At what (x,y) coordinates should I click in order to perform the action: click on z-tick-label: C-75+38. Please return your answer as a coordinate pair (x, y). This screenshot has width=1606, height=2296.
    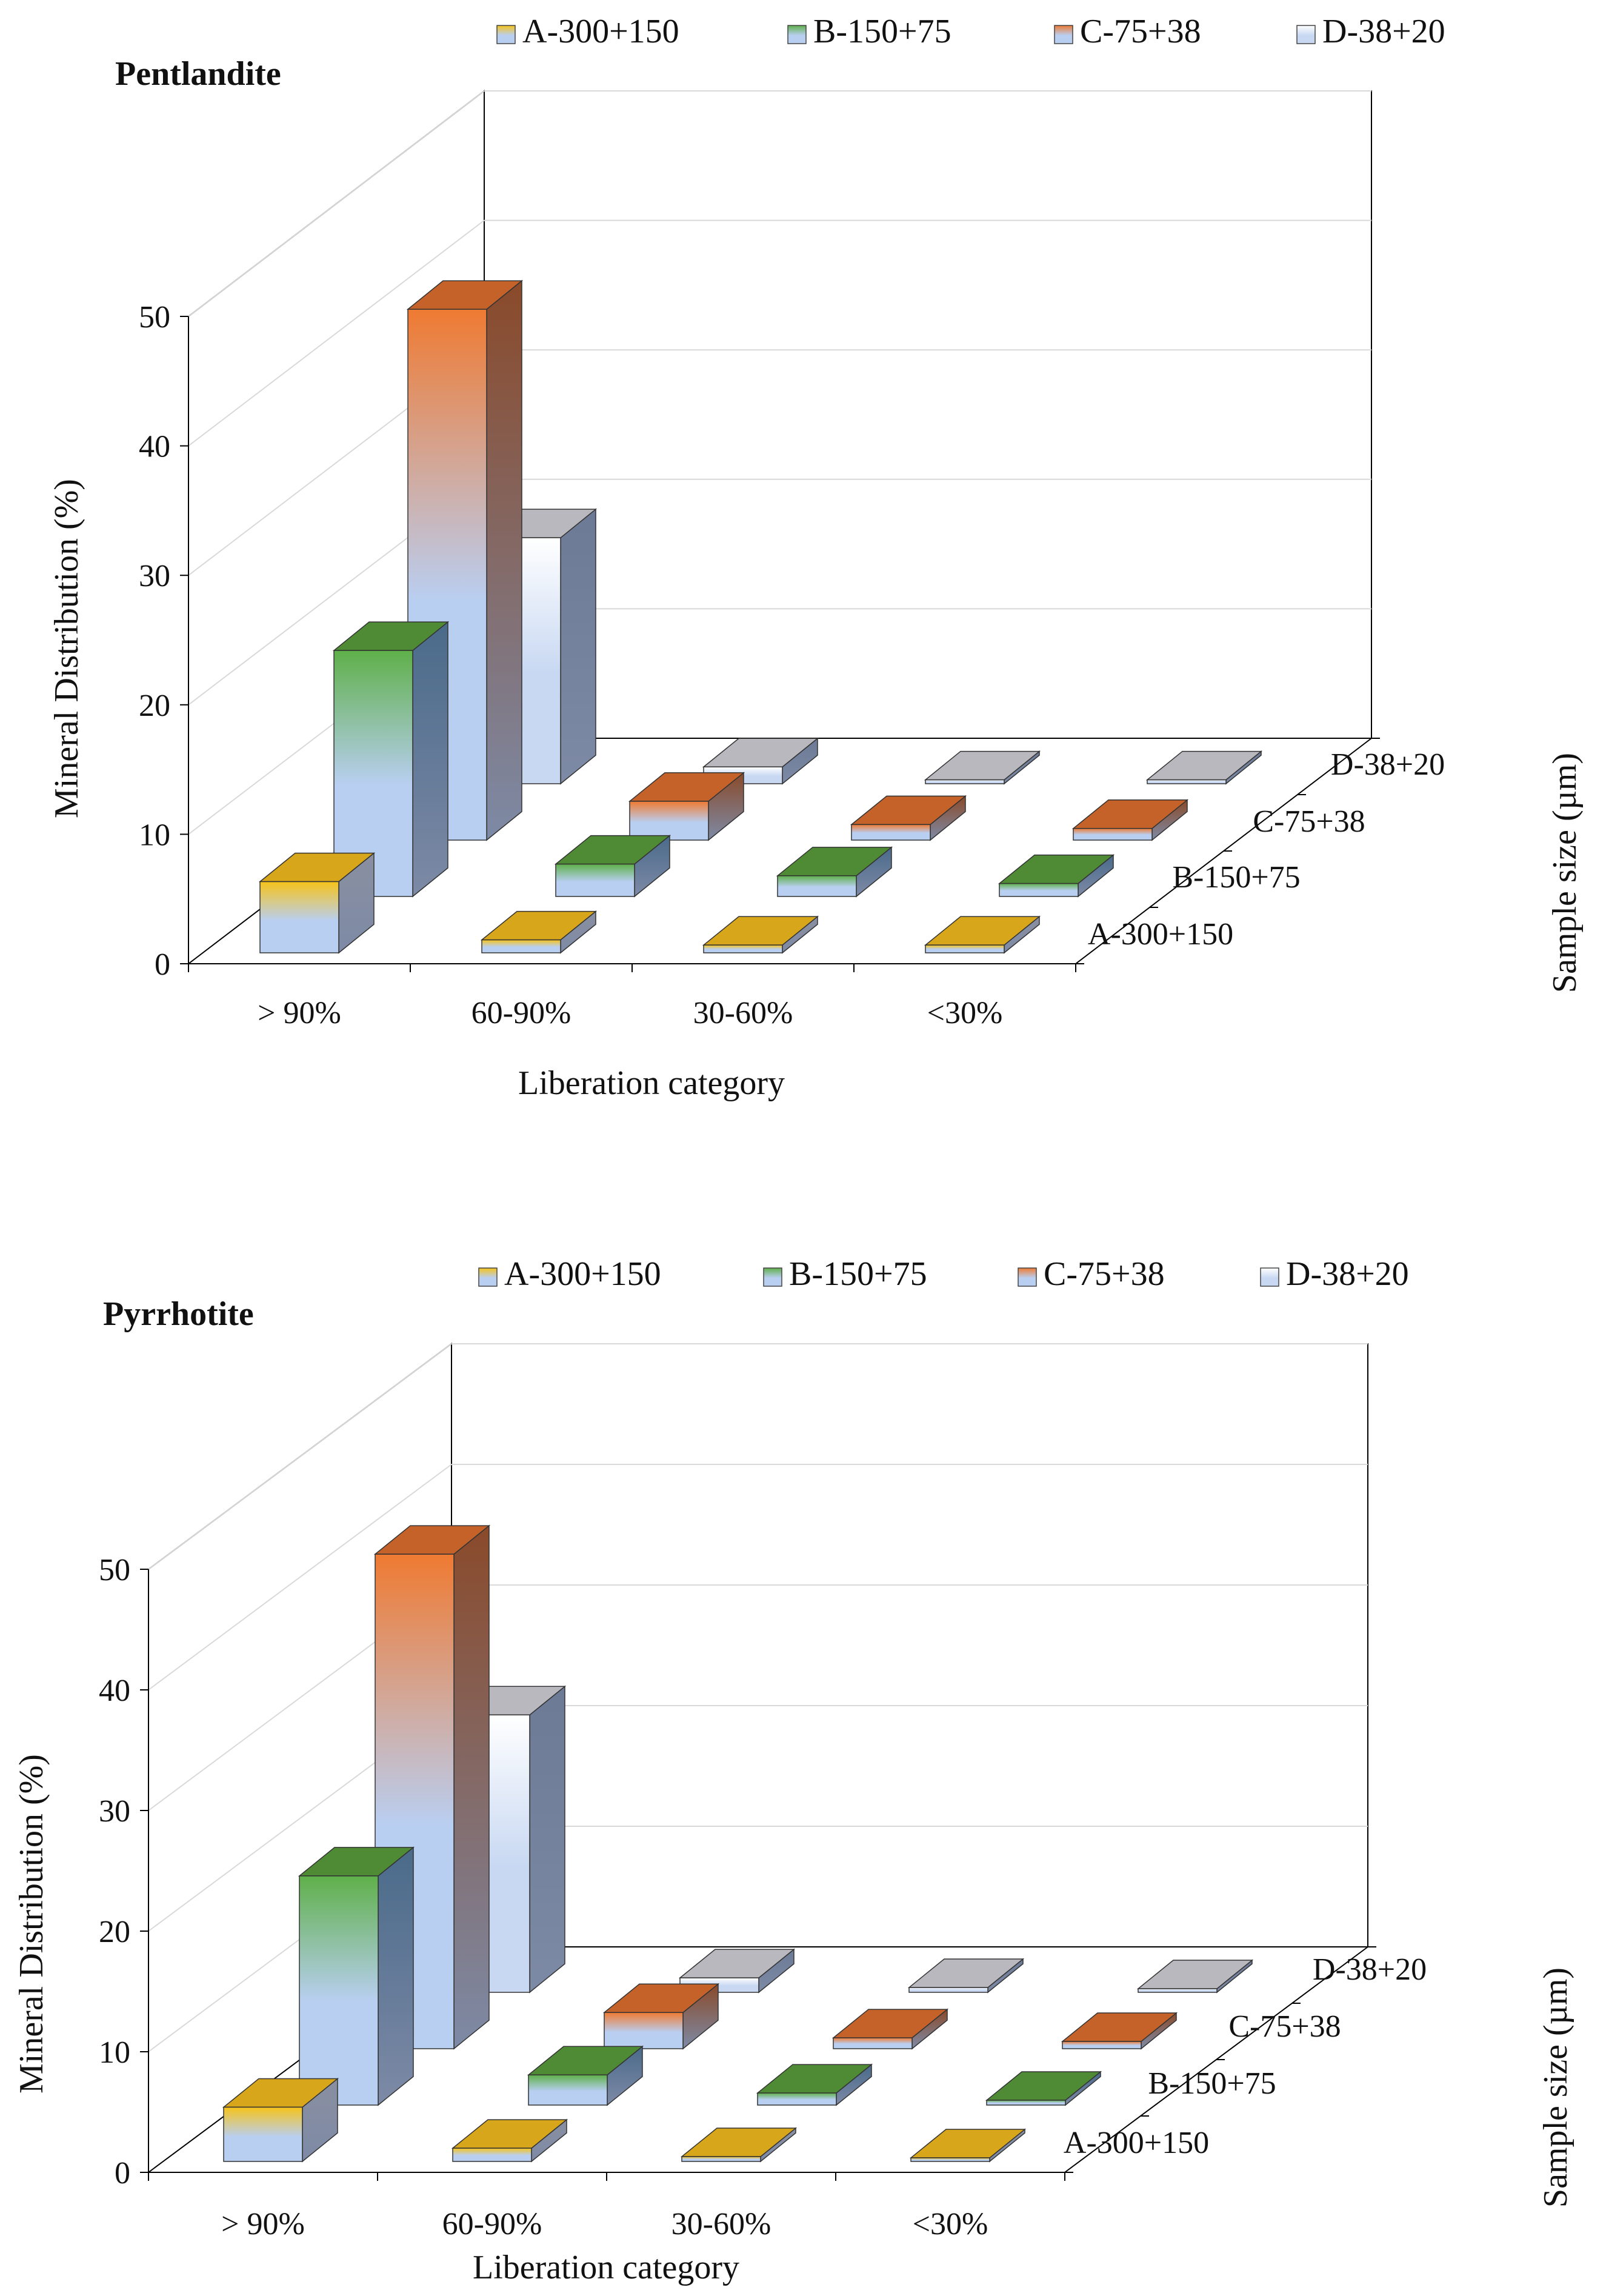
    Looking at the image, I should click on (1284, 2026).